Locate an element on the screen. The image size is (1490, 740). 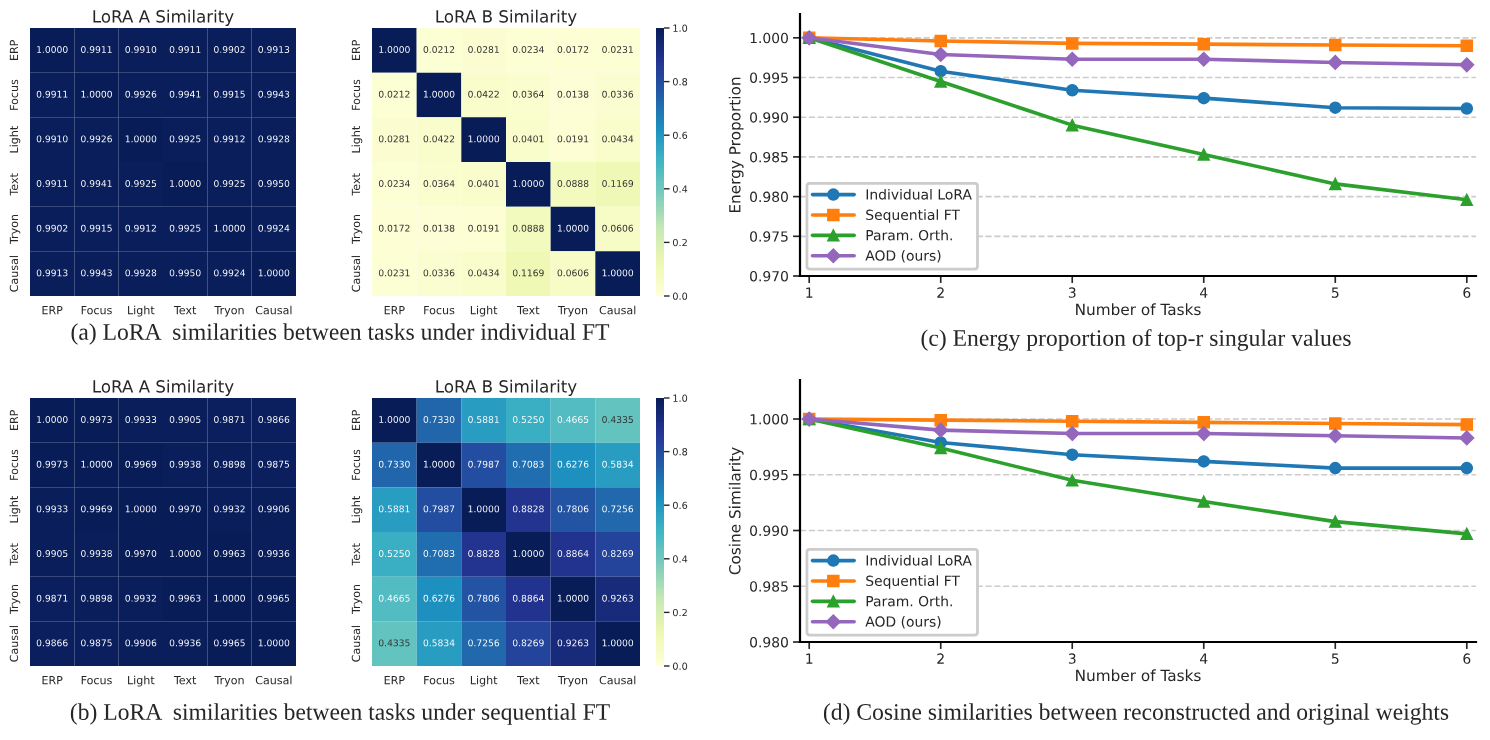
text: (c) Energy proportion of top-r singular values is located at coordinates (1136, 340).